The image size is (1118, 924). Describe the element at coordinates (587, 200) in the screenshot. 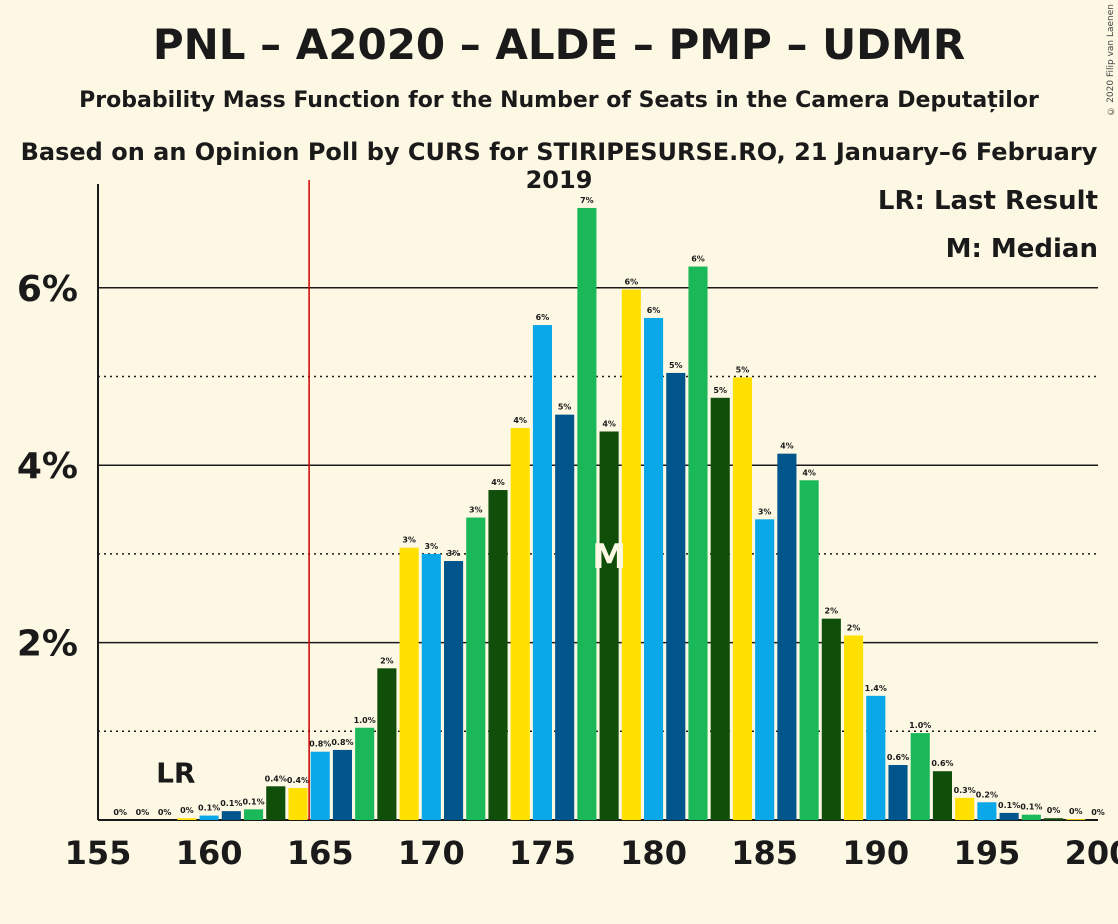

I see `data-label-seat-177: 7%` at that location.